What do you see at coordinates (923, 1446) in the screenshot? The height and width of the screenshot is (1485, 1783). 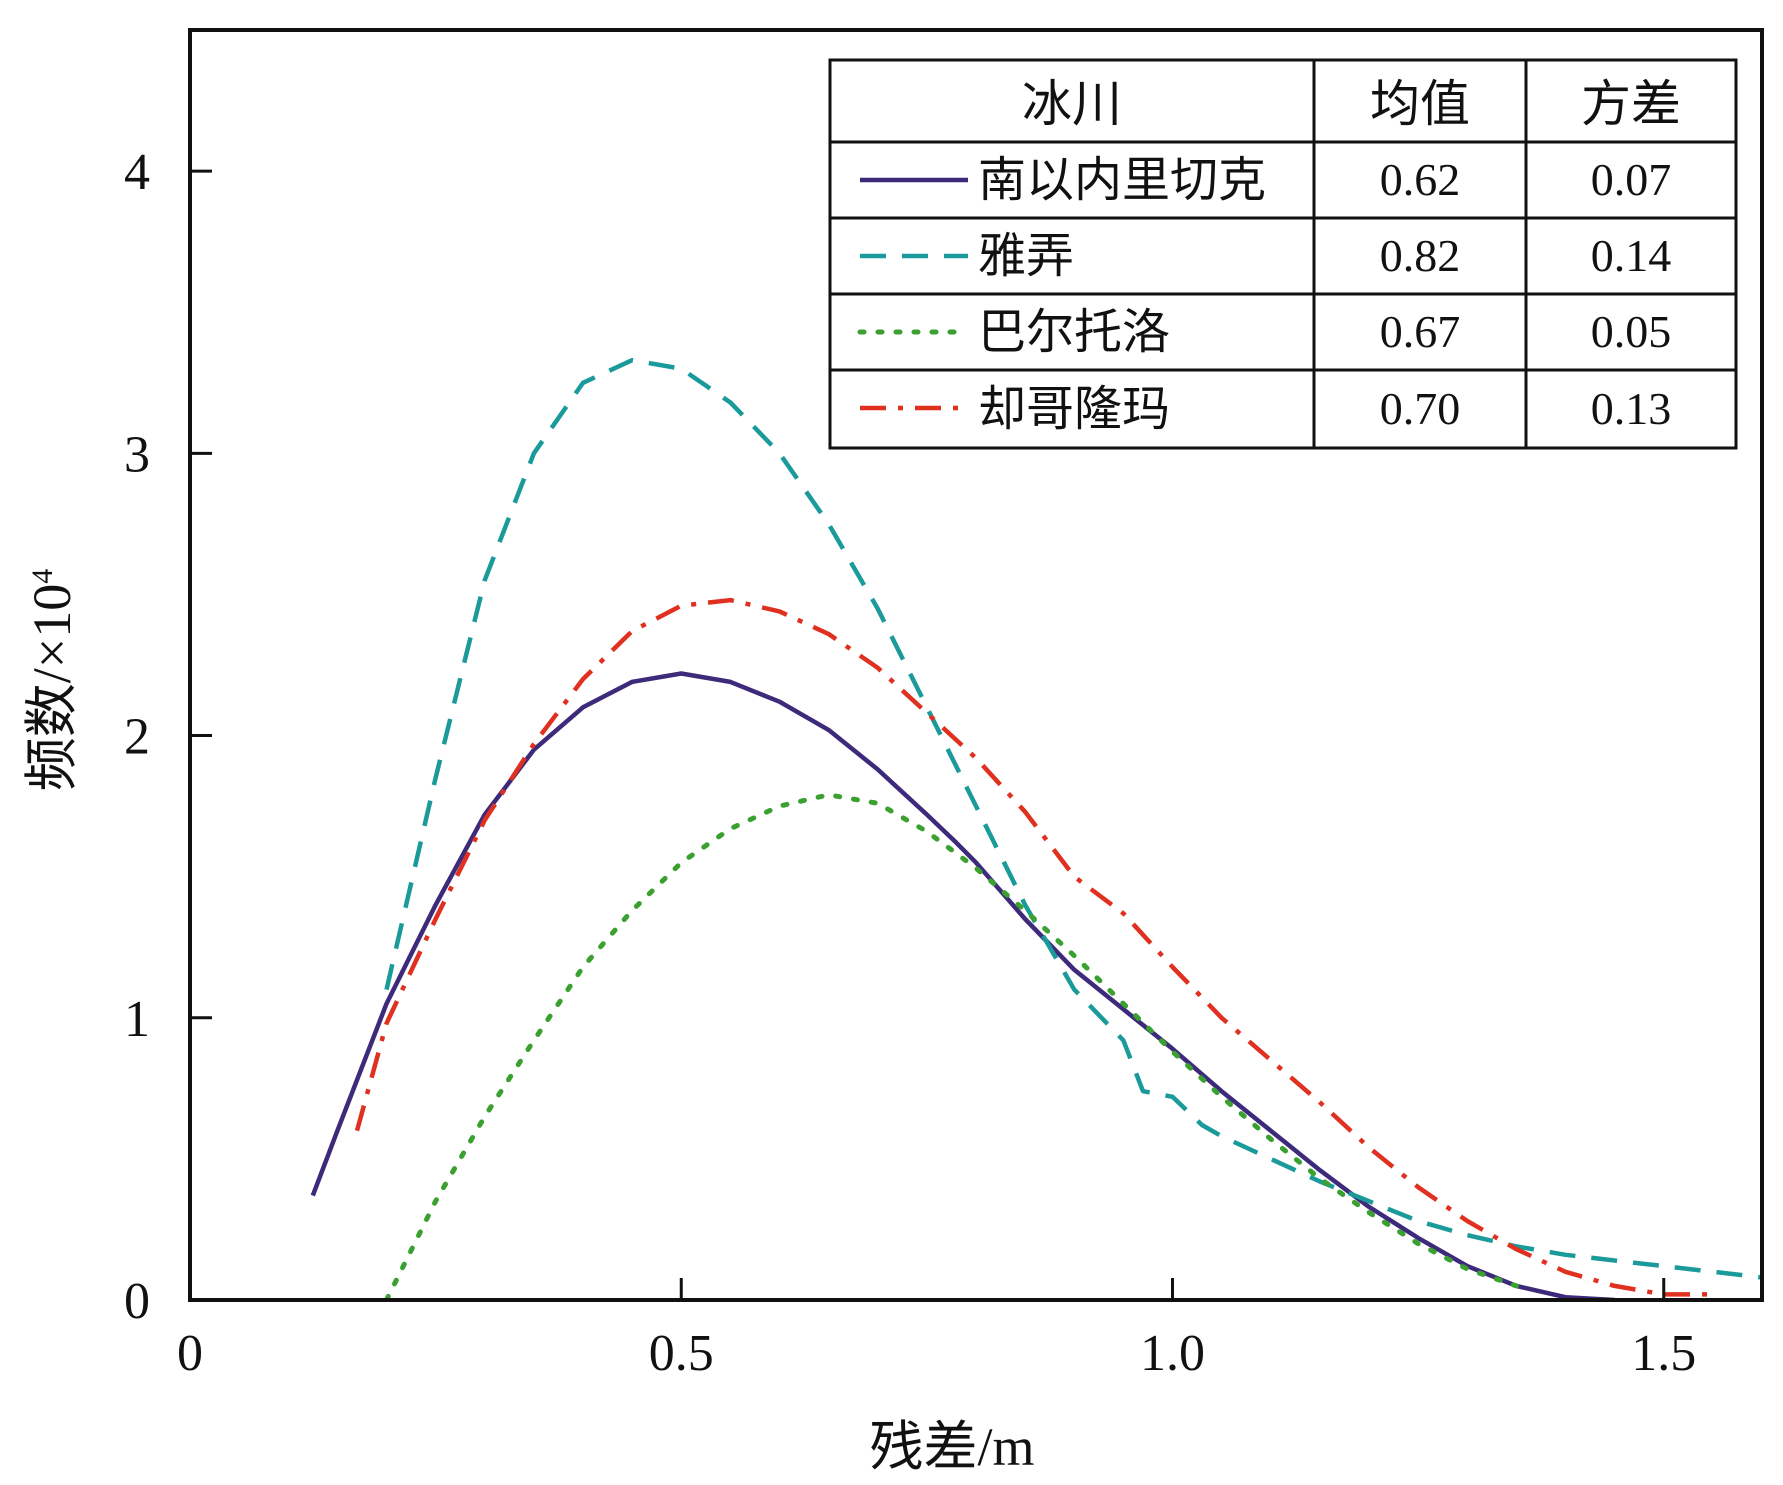 I see `x-axis-title-text: 残差` at bounding box center [923, 1446].